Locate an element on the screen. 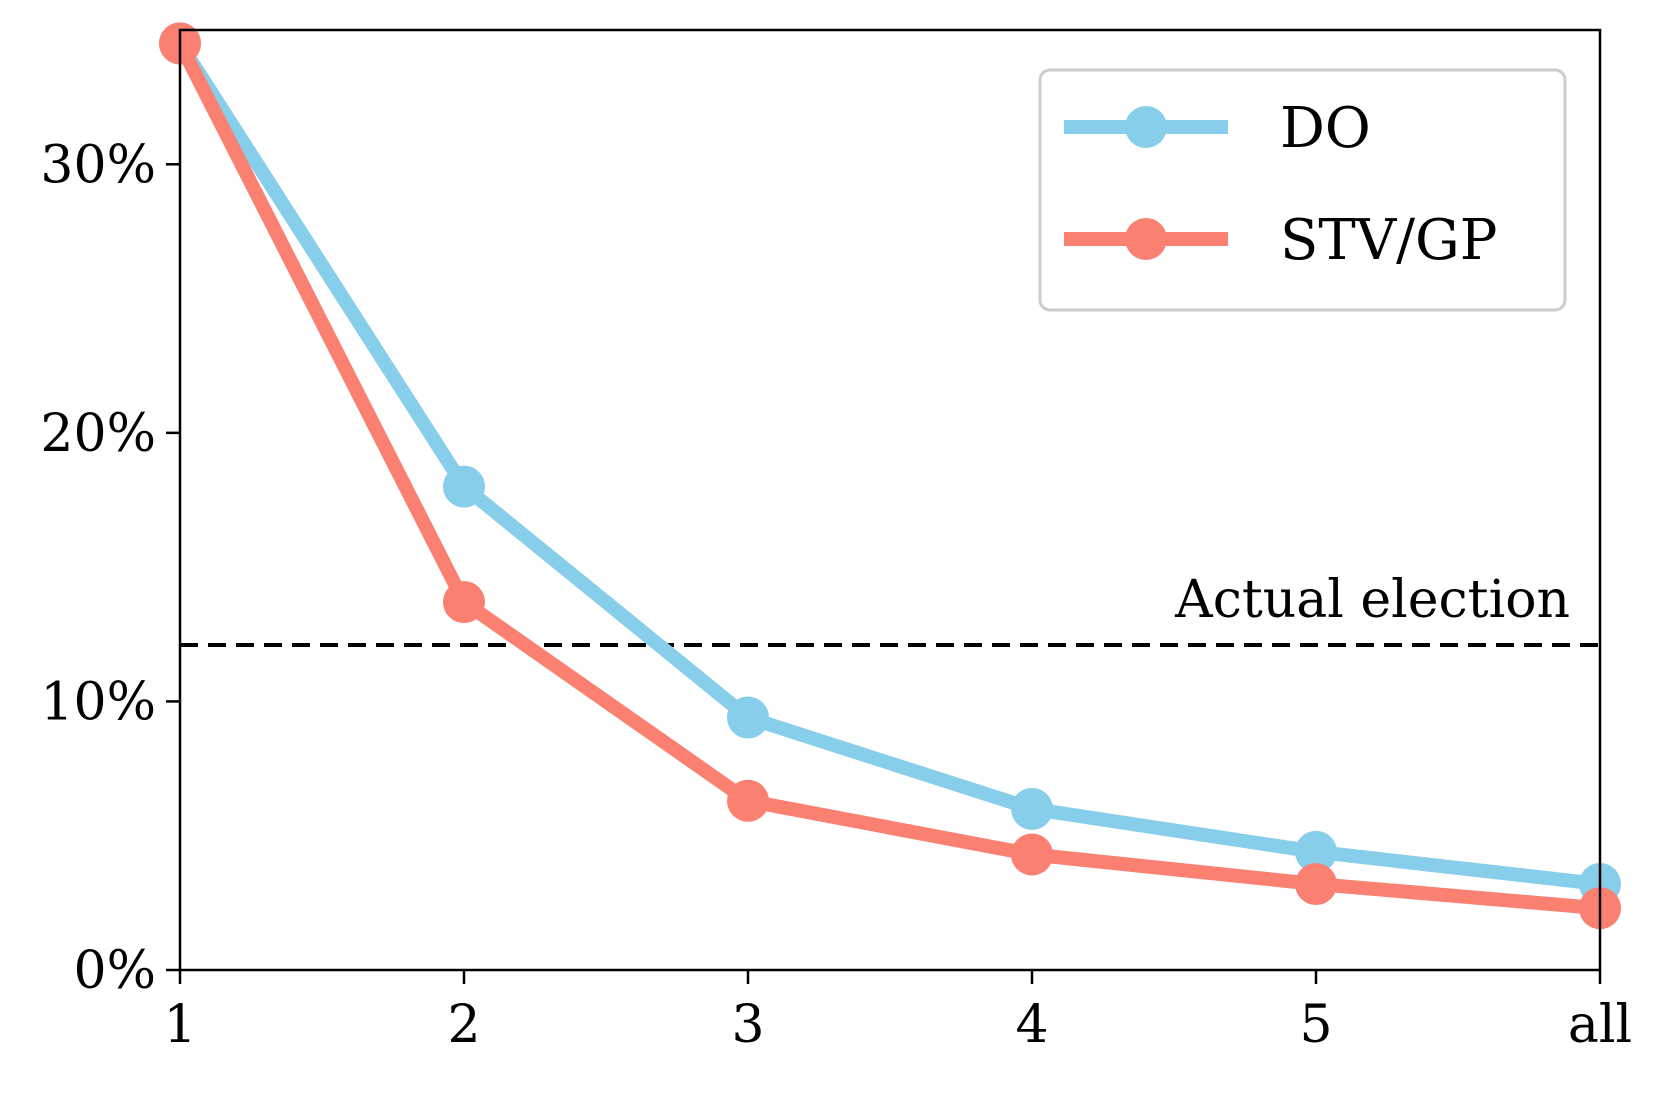 The width and height of the screenshot is (1662, 1098). y-tick-label: 30% is located at coordinates (98, 165).